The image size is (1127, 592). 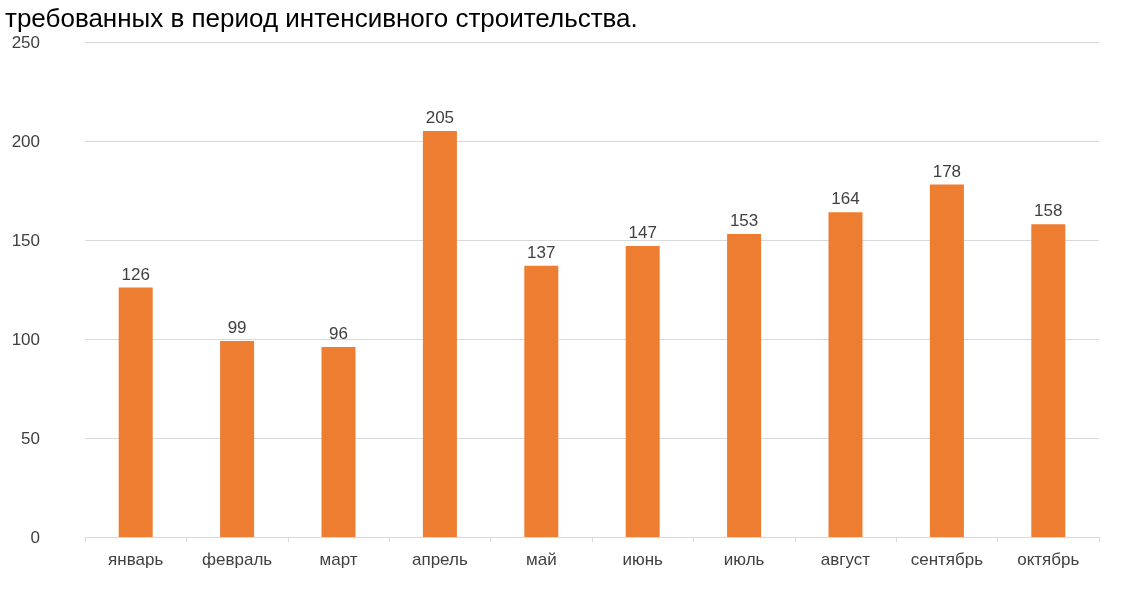 I want to click on x-tick-label: октябрь, so click(x=1048, y=559).